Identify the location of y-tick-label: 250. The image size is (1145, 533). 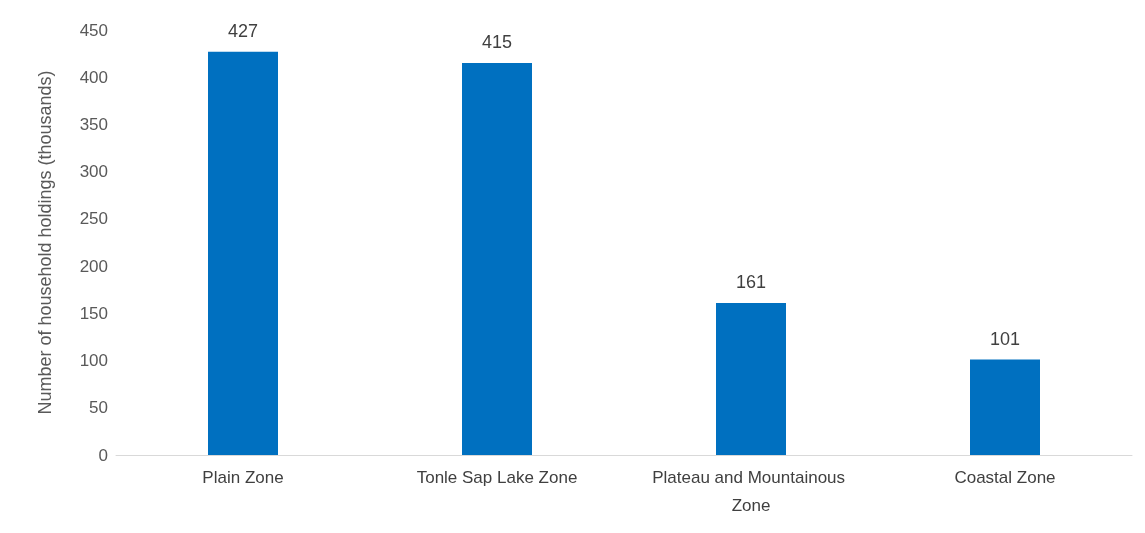
(93, 219).